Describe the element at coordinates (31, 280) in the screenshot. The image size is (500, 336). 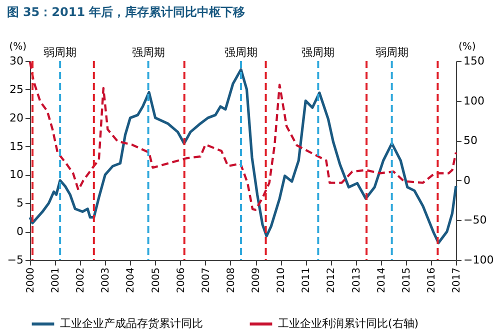
I see `x-tick-label: 2000` at that location.